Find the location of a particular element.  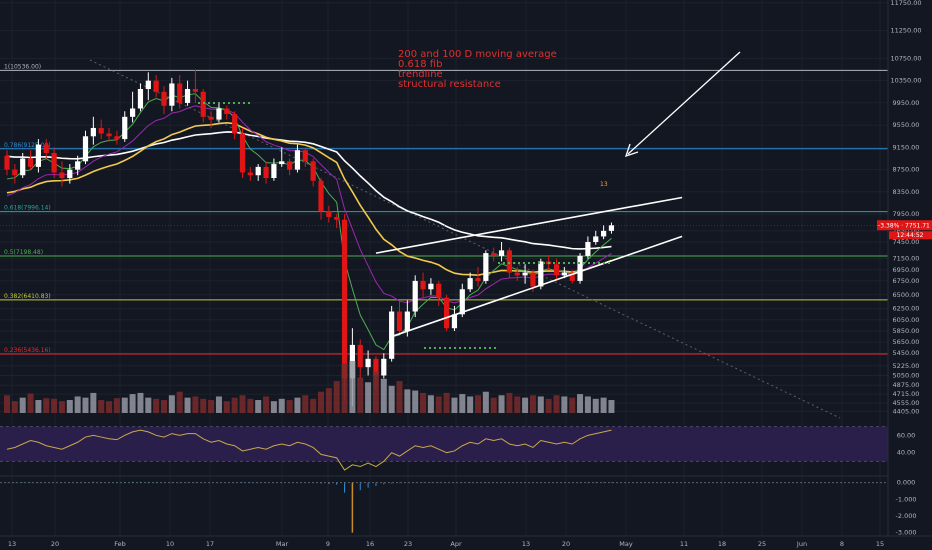

annotation-line-3: trendline is located at coordinates (420, 74).